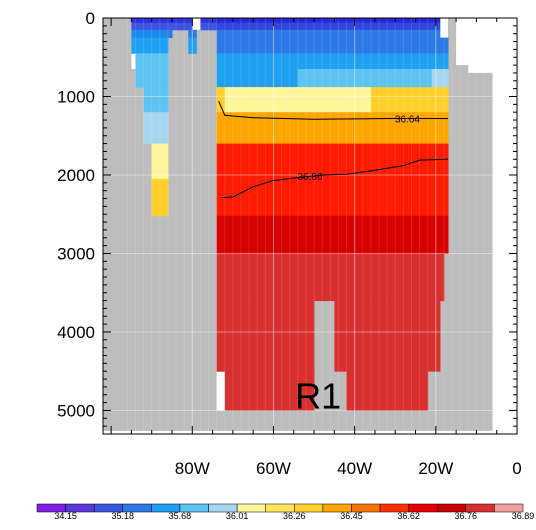 The height and width of the screenshot is (530, 536). Describe the element at coordinates (466, 516) in the screenshot. I see `colorbar-label: 36.76` at that location.